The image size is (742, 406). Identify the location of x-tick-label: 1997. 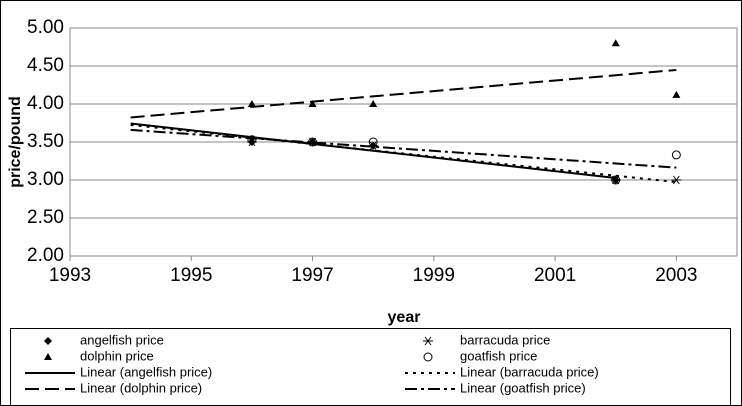
(312, 275).